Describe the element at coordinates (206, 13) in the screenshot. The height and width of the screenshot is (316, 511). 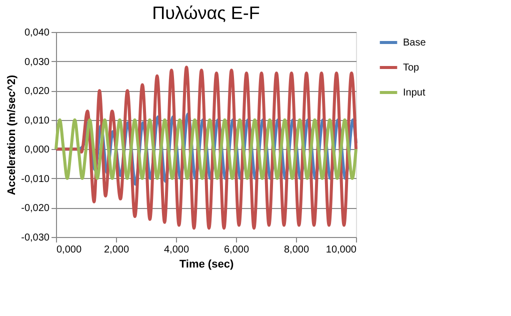
I see `chart-title: Πυλώνας E-F` at that location.